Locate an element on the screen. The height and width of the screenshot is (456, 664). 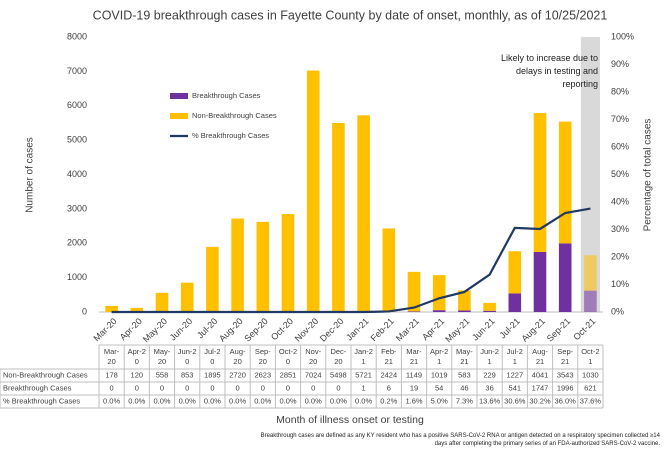
x-tick-label: Apr-21 is located at coordinates (433, 329).